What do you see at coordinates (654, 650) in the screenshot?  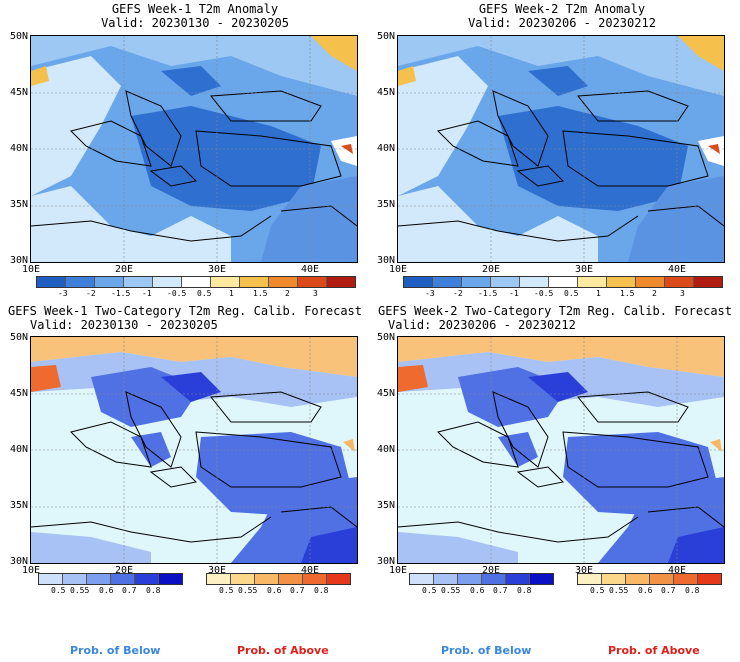 I see `prob-above-label-2: Prob. of Above` at bounding box center [654, 650].